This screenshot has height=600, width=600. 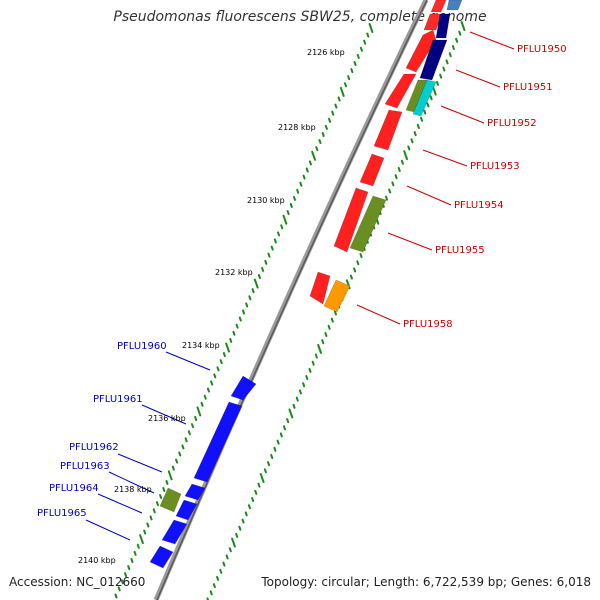 I want to click on gene-label-pflu1952: PFLU1952, so click(x=512, y=123).